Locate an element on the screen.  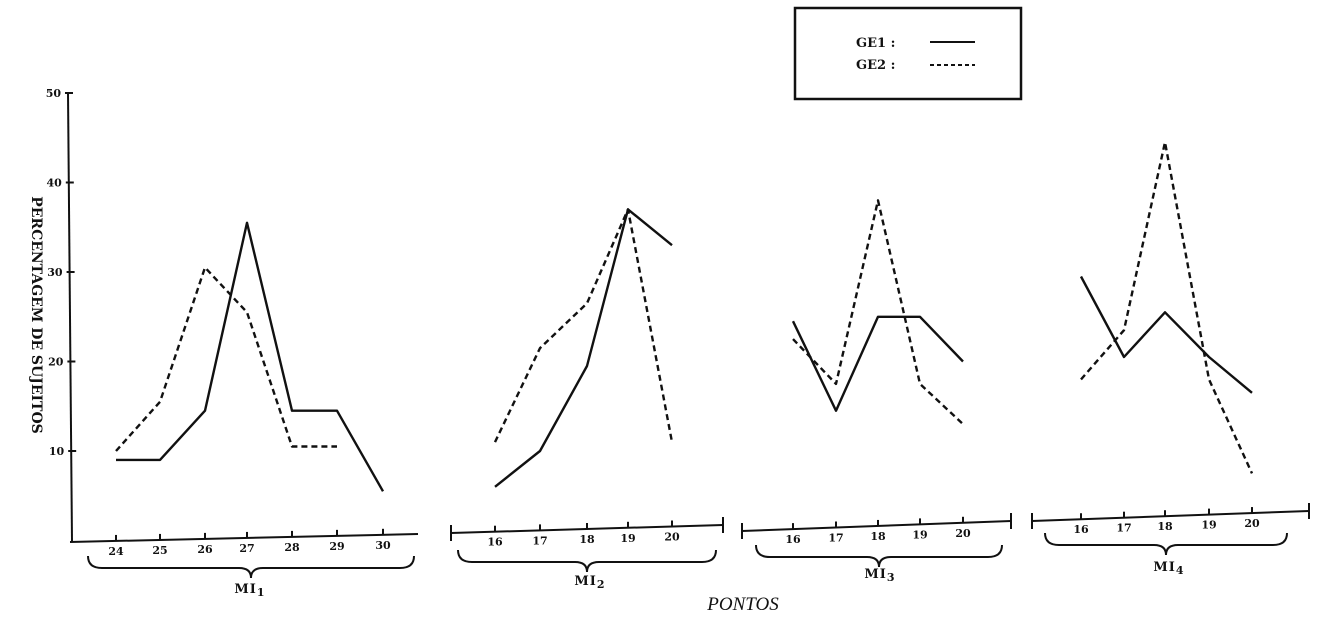
y-axis: 10 20 30 40 50 PERCENTAGEM DE SUJEITOS is located at coordinates (52, 315).